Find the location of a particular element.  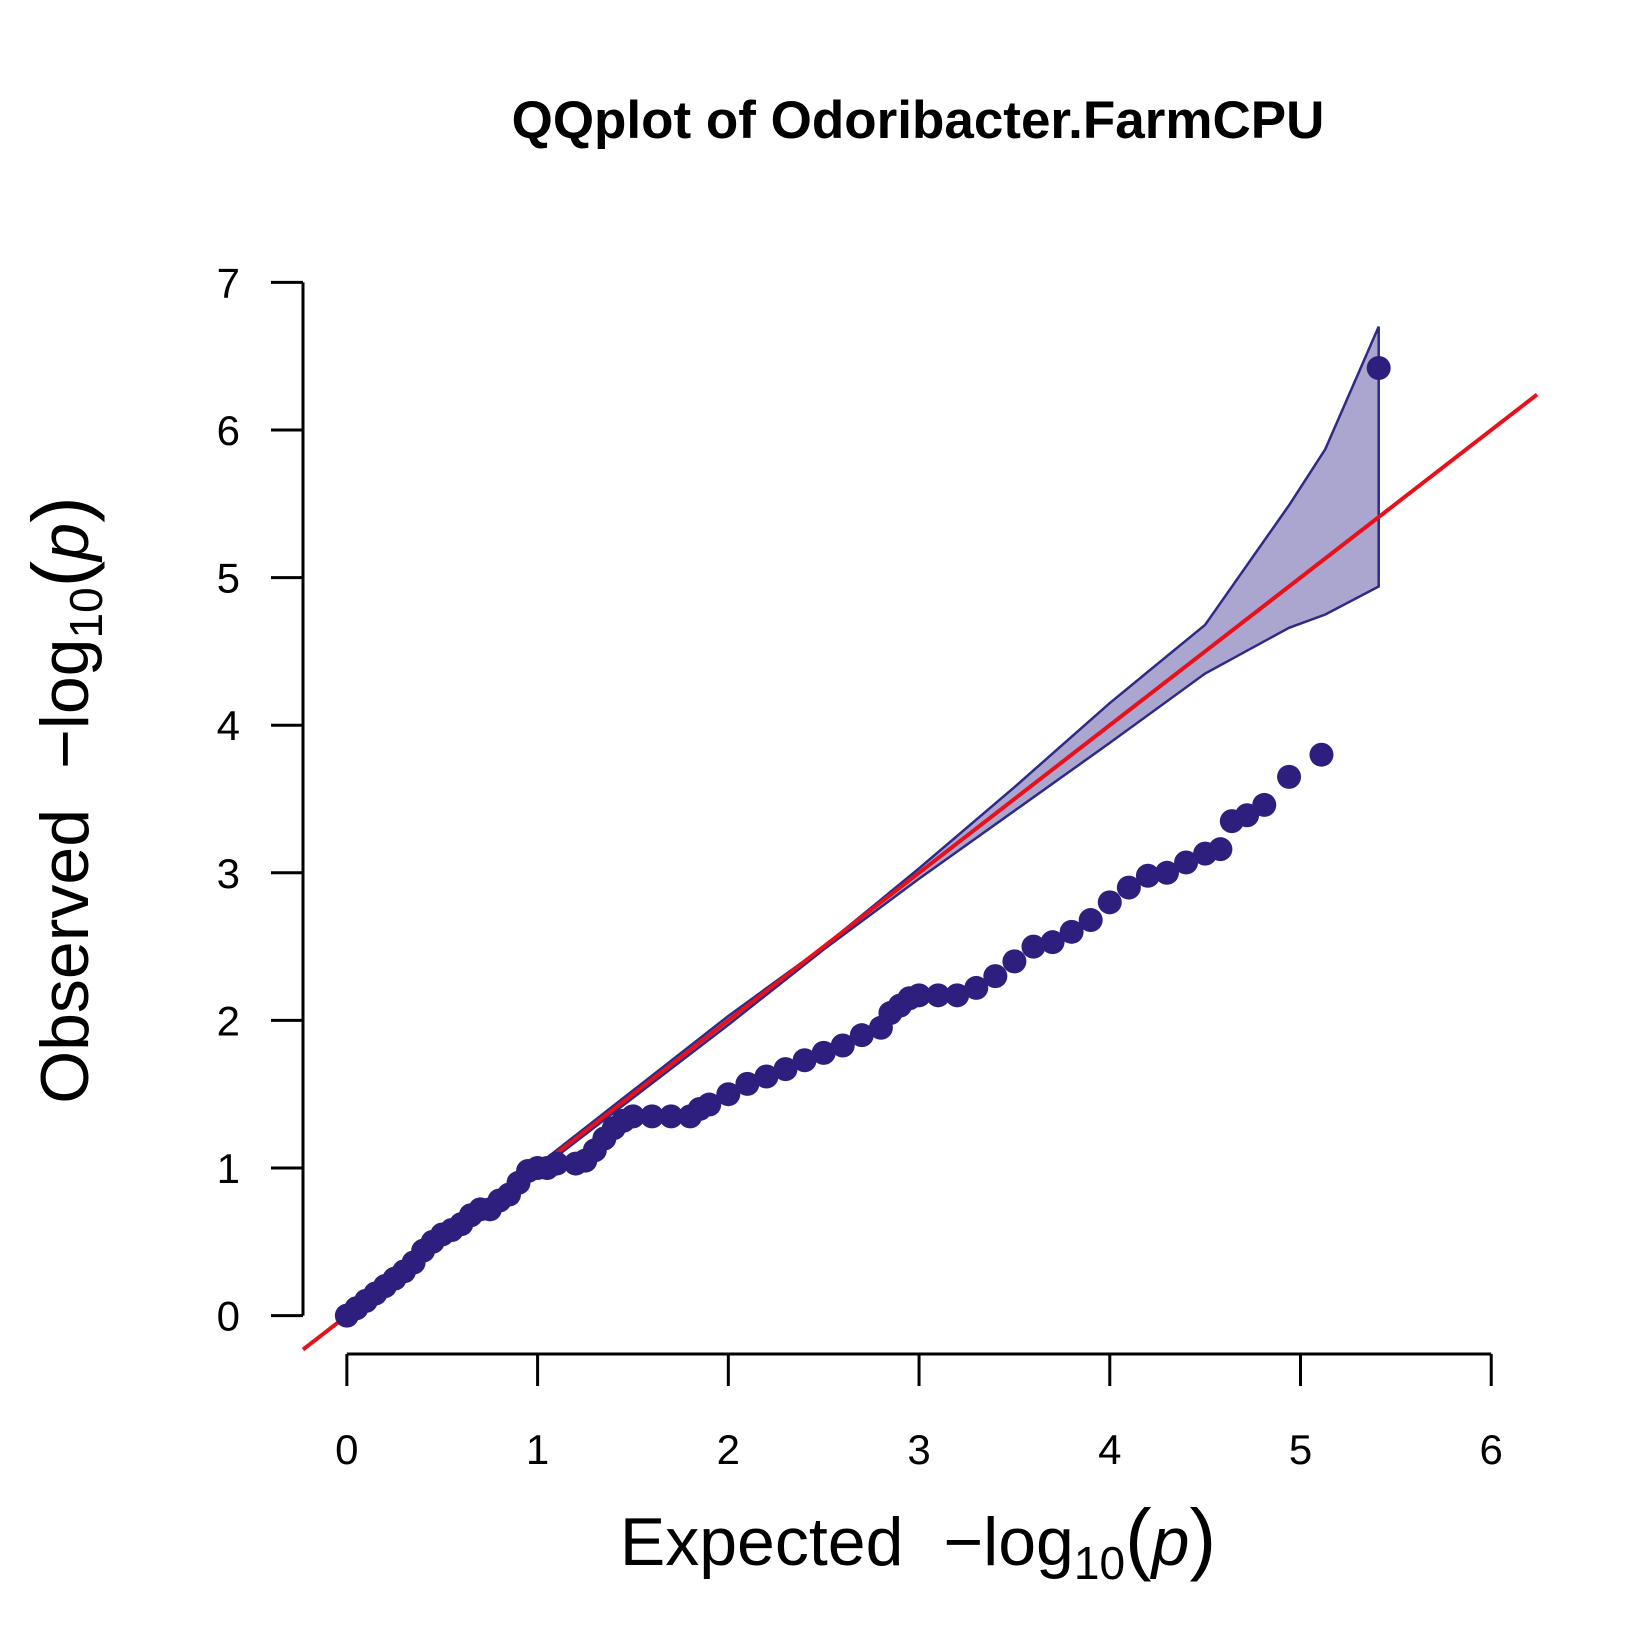

y-tick-label: 3 is located at coordinates (228, 873).